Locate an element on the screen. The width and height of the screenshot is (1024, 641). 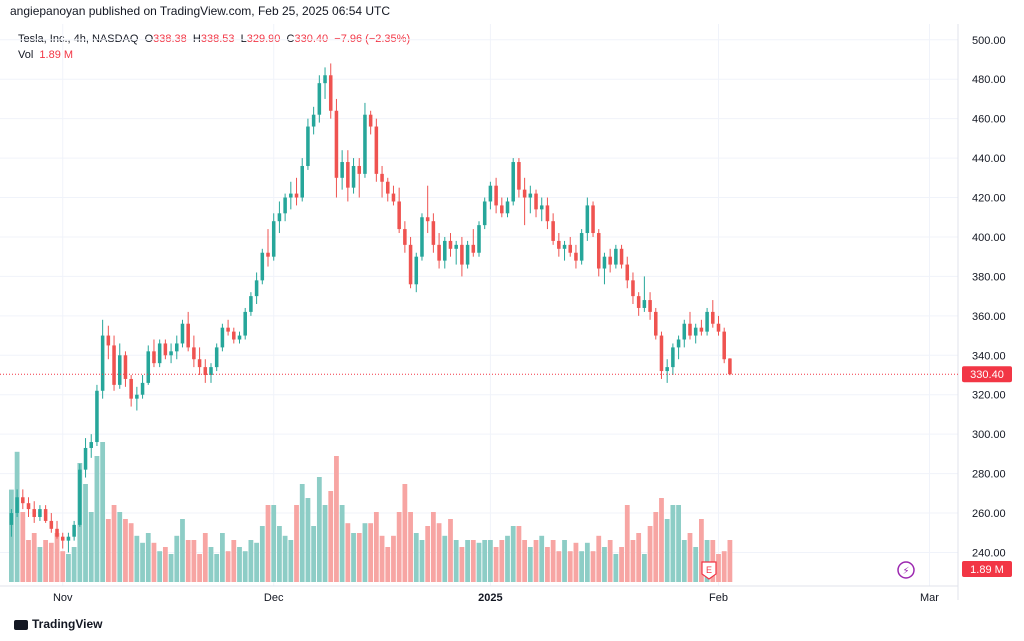
time-tick-label: Mar is located at coordinates (929, 598).